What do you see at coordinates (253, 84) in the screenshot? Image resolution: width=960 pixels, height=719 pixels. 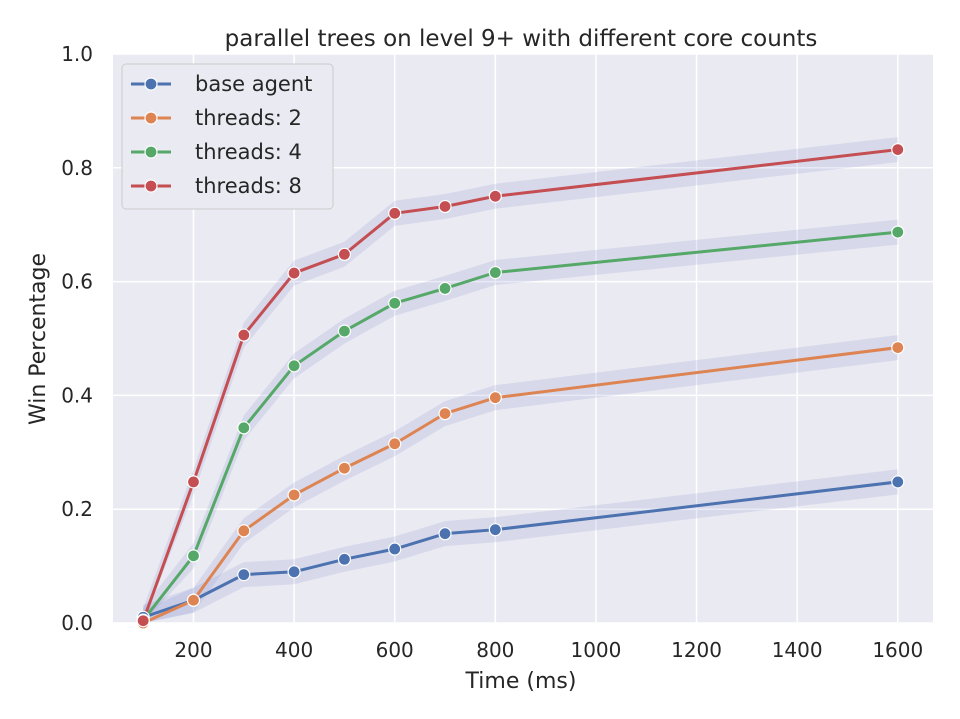 I see `legend-label: base agent` at bounding box center [253, 84].